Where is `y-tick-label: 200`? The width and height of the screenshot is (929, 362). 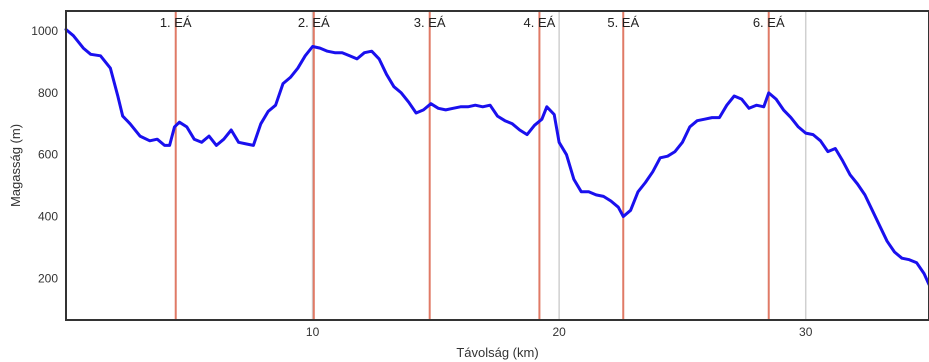 y-tick-label: 200 is located at coordinates (48, 278).